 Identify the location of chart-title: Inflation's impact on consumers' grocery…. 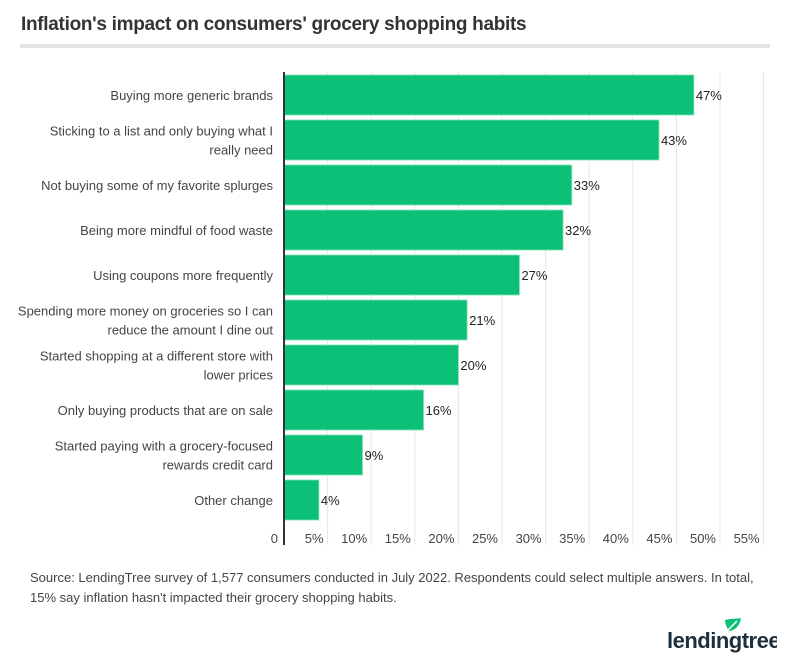
(274, 24).